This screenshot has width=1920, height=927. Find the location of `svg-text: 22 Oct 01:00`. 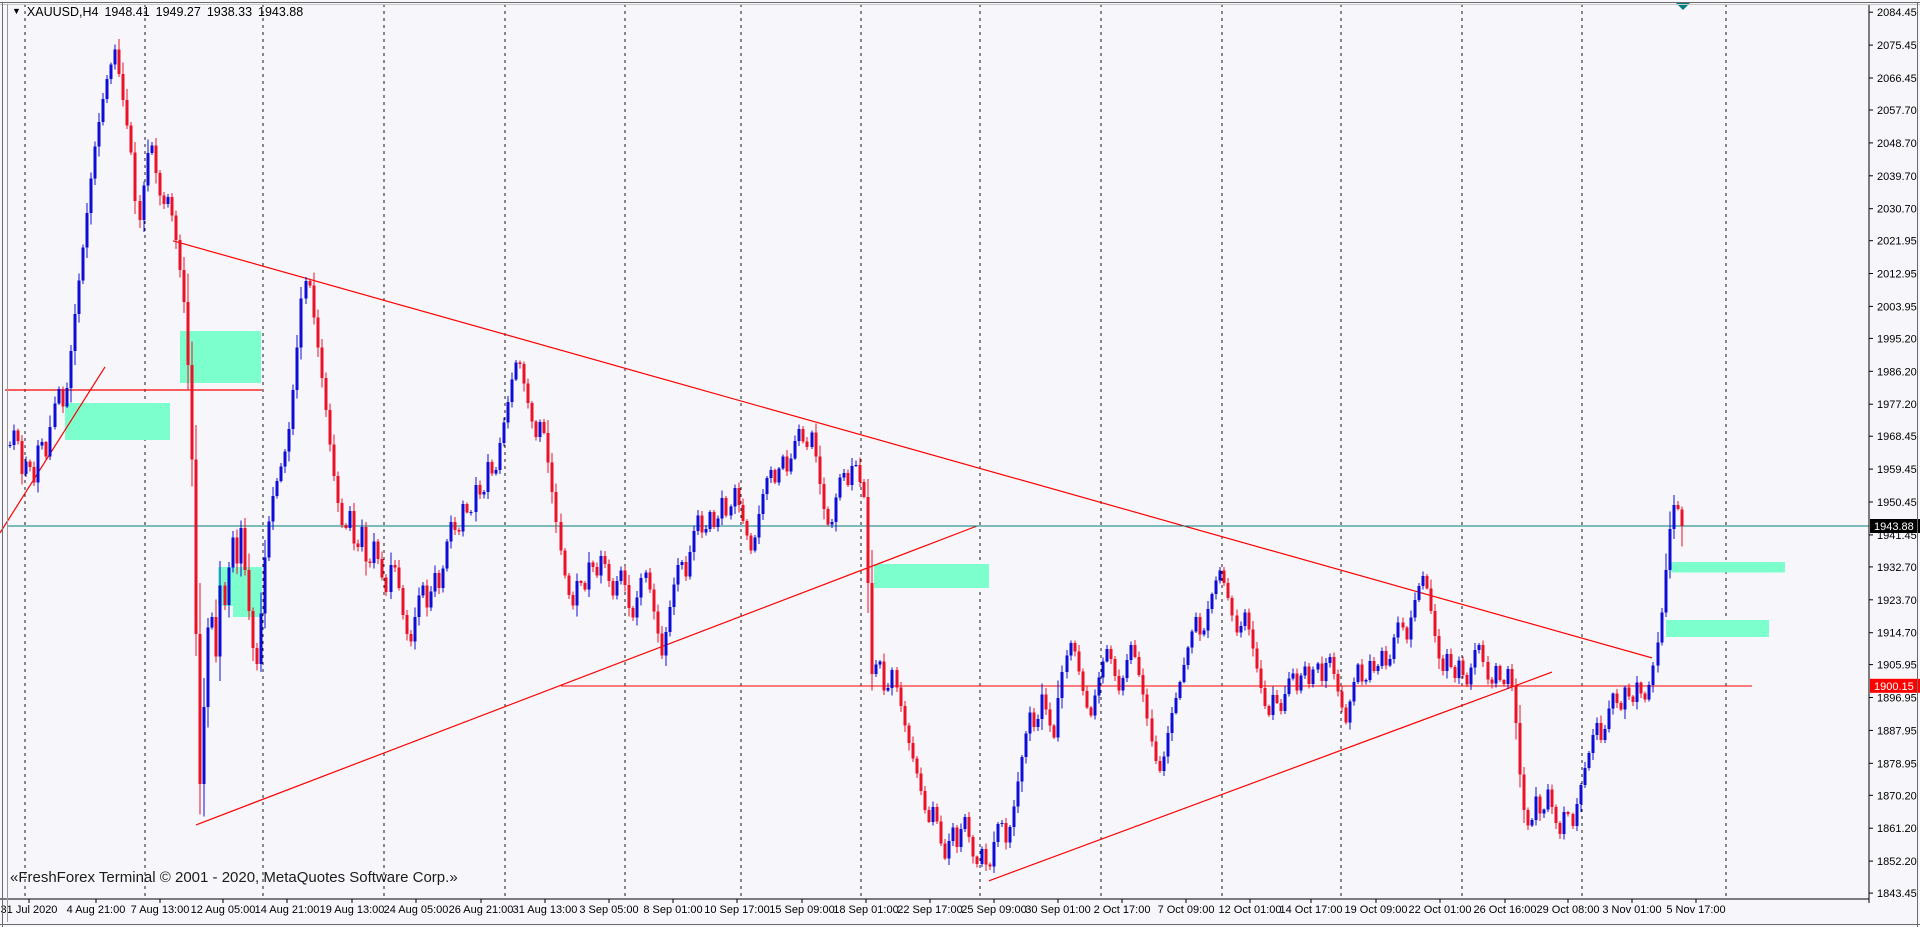

svg-text: 22 Oct 01:00 is located at coordinates (1440, 910).